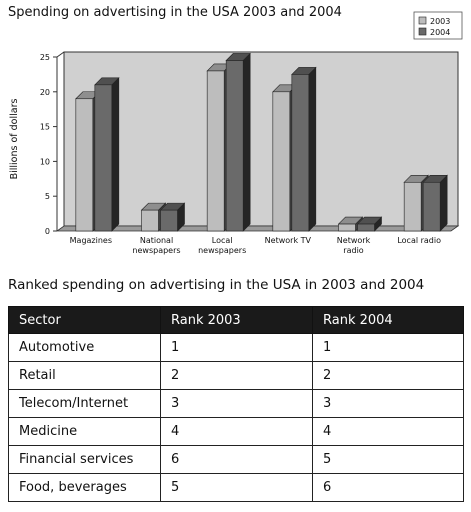  What do you see at coordinates (84, 487) in the screenshot?
I see `sector-cell: Food, beverages` at bounding box center [84, 487].